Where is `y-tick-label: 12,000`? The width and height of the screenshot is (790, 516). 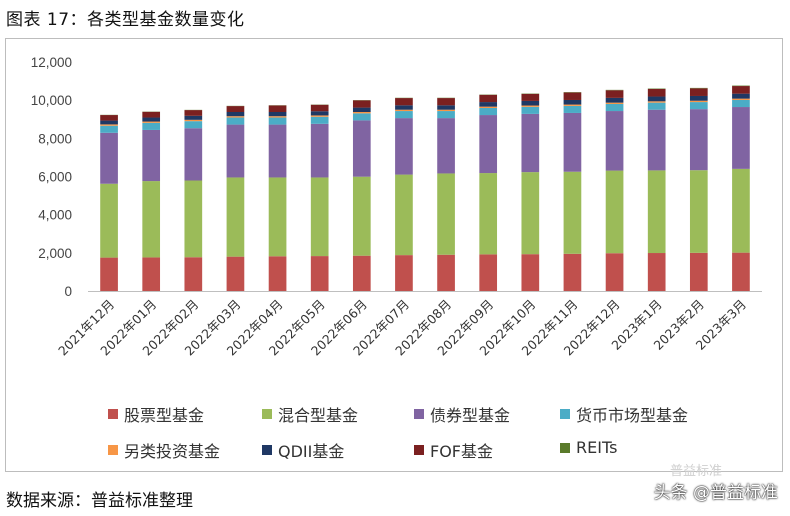
y-tick-label: 12,000 is located at coordinates (51, 62).